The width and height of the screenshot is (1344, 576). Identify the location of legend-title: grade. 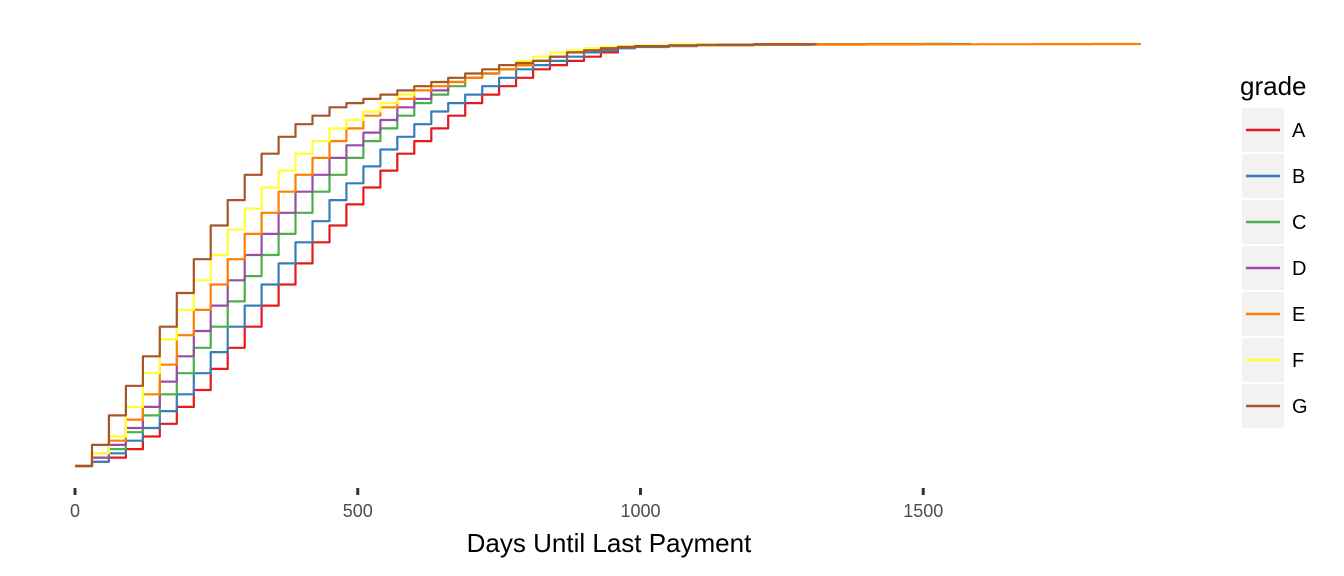
(1273, 86).